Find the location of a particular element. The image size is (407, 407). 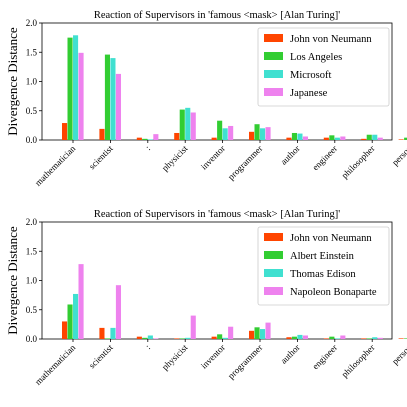

legend-label: Los Angeles is located at coordinates (316, 57).